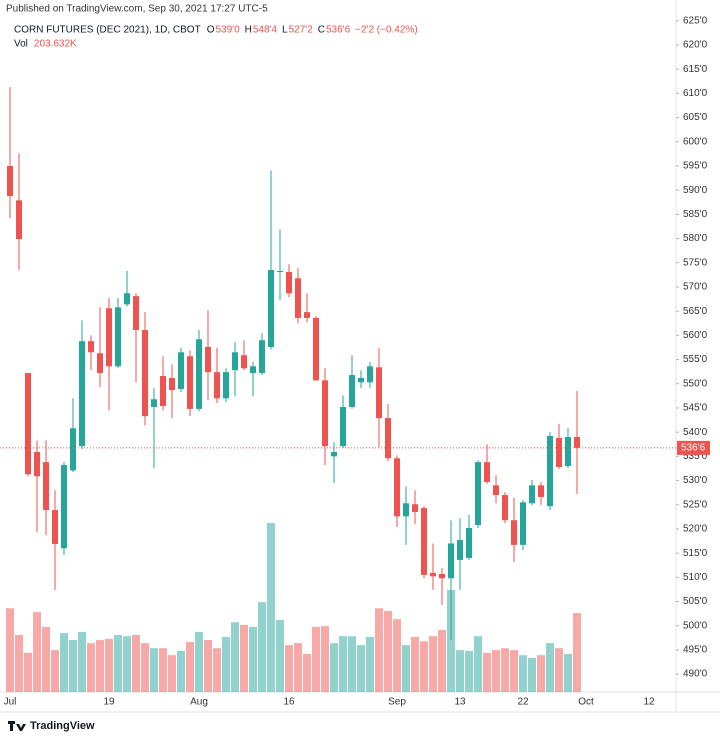 This screenshot has height=738, width=720. What do you see at coordinates (695, 674) in the screenshot?
I see `y-tick-label: 490'0` at bounding box center [695, 674].